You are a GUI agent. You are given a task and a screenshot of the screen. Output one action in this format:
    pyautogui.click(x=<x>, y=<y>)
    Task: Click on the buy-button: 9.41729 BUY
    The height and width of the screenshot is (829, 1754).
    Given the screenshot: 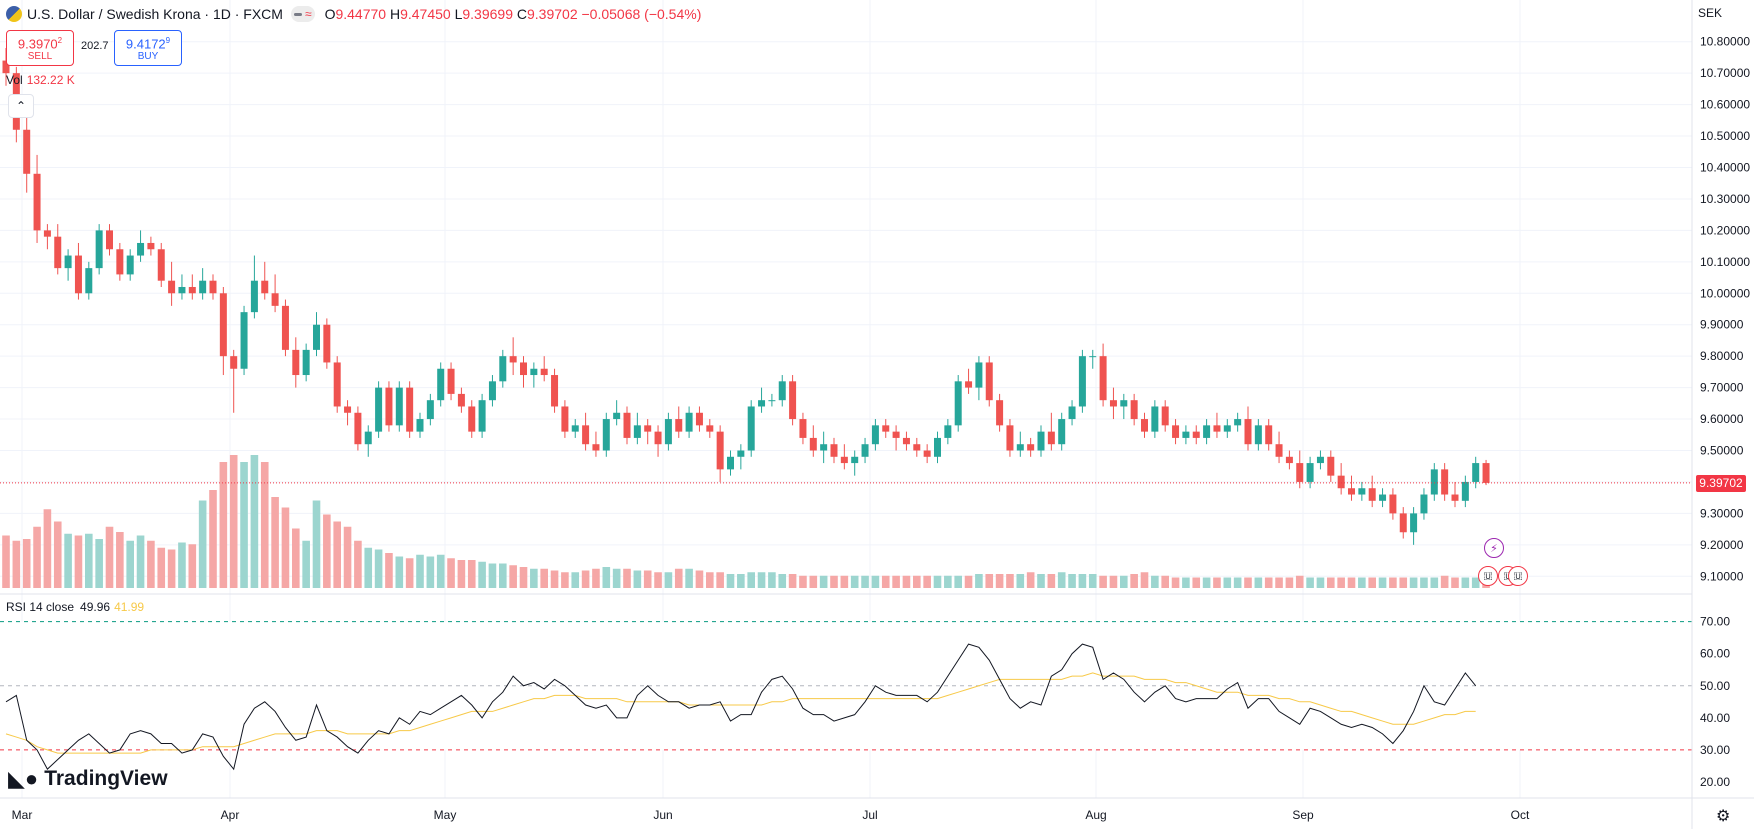 What is the action you would take?
    pyautogui.click(x=148, y=48)
    